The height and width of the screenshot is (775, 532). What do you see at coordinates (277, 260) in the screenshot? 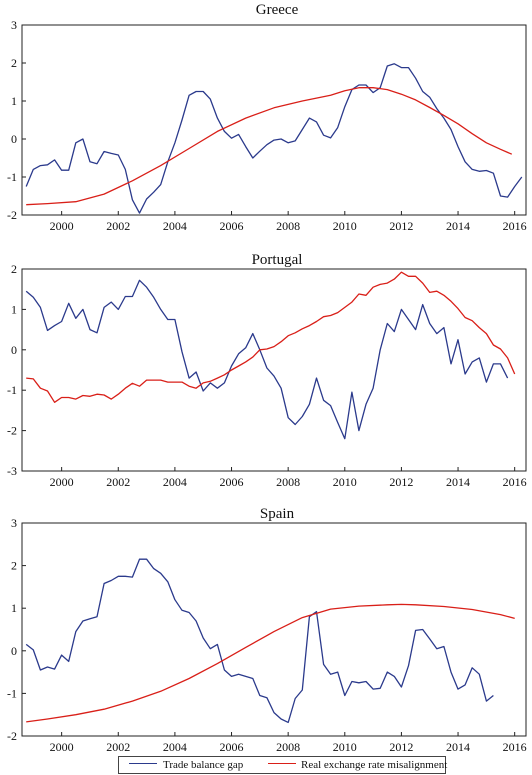
I see `chart-title-portugal: Portugal` at bounding box center [277, 260].